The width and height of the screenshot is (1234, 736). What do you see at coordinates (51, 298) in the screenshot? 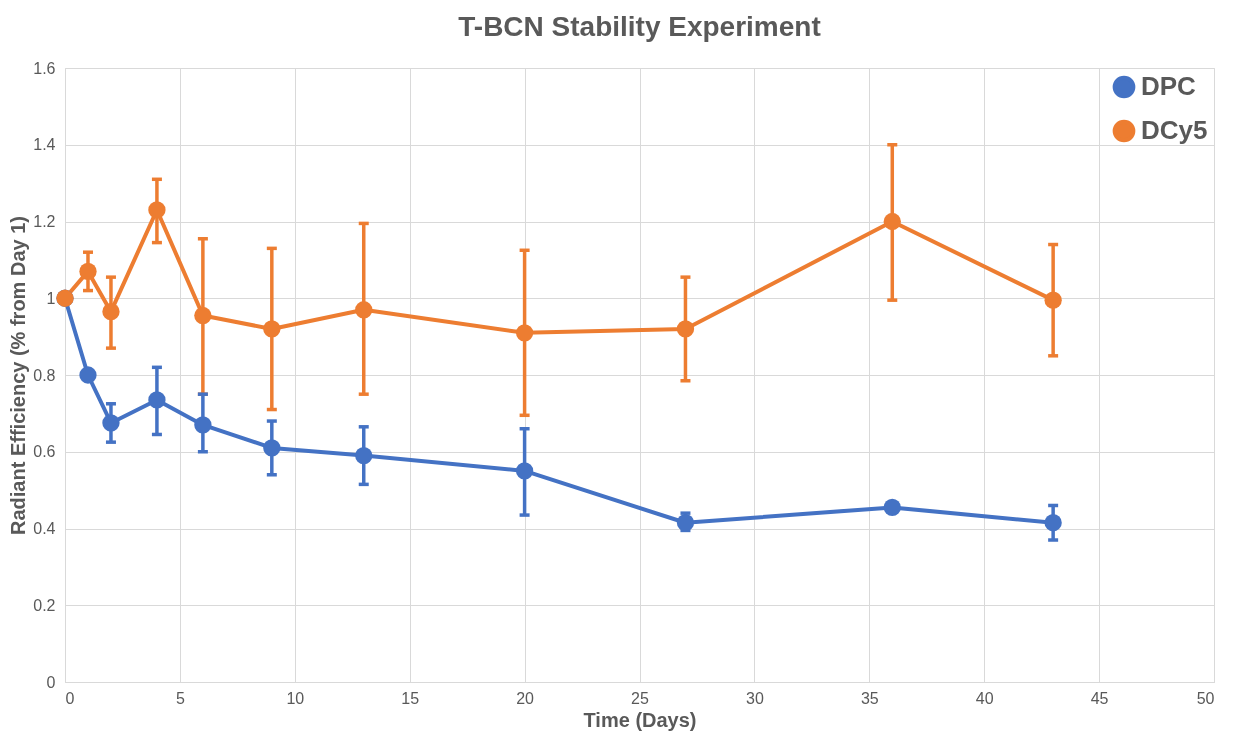
I see `y-tick-label: 1` at bounding box center [51, 298].